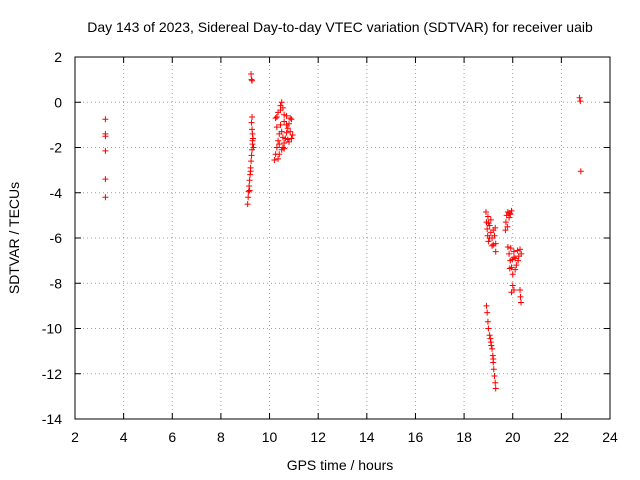 The width and height of the screenshot is (640, 480). What do you see at coordinates (58, 102) in the screenshot?
I see `y-tick-label: 0` at bounding box center [58, 102].